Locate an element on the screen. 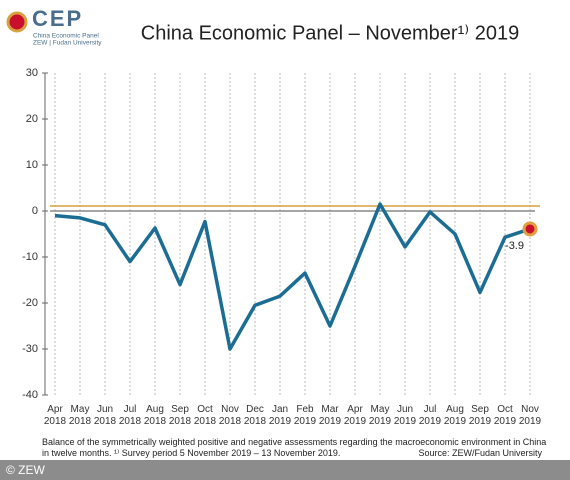  source: Source: ZEW/Fudan University is located at coordinates (480, 453).